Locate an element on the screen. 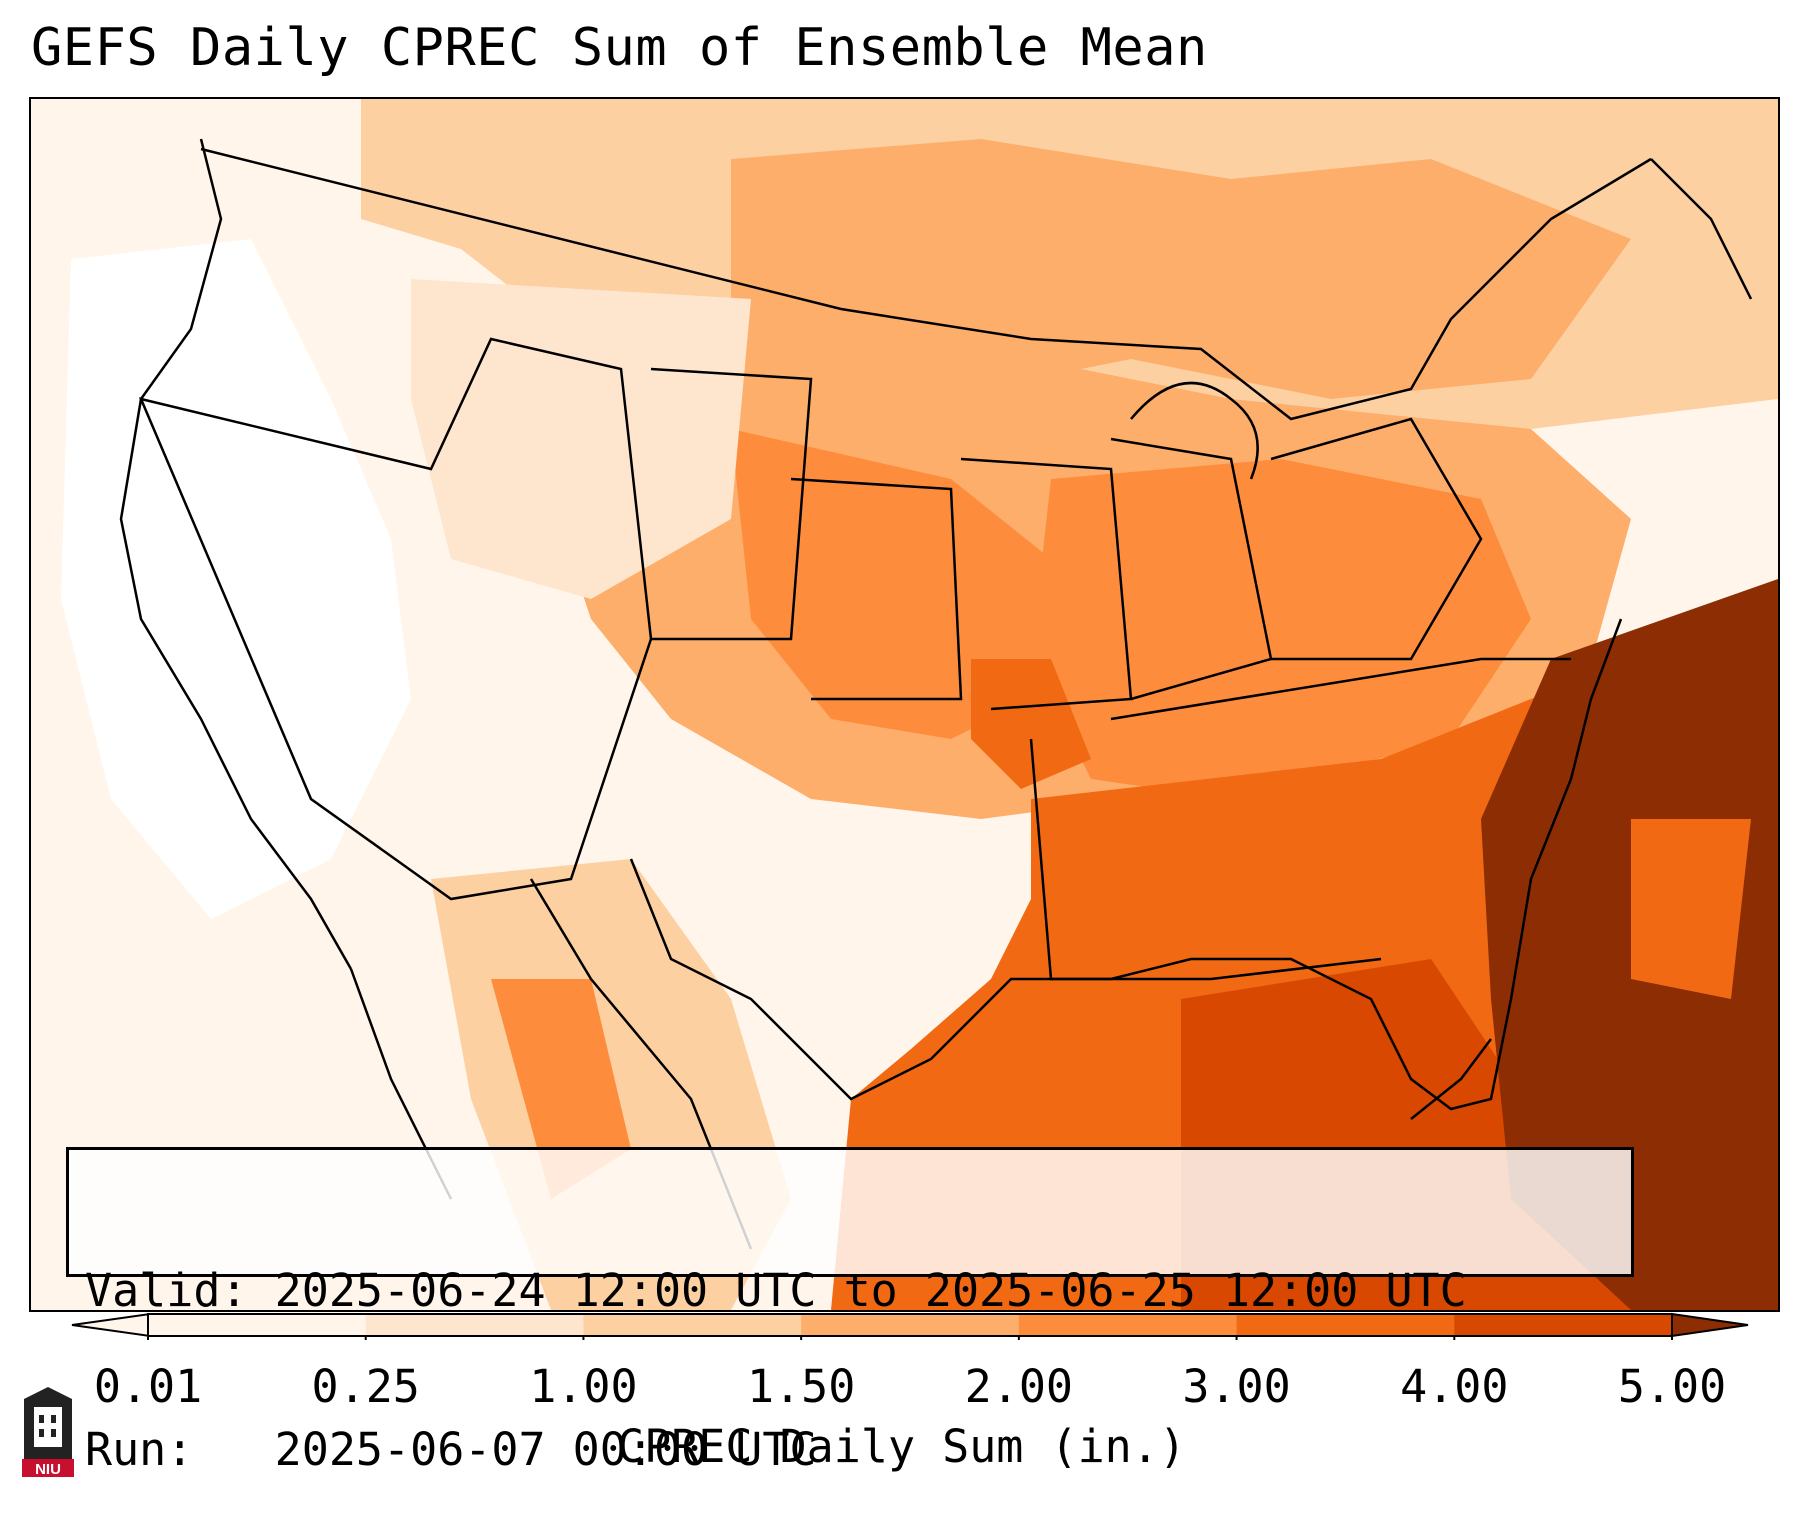  logo-building is located at coordinates (48, 1427).